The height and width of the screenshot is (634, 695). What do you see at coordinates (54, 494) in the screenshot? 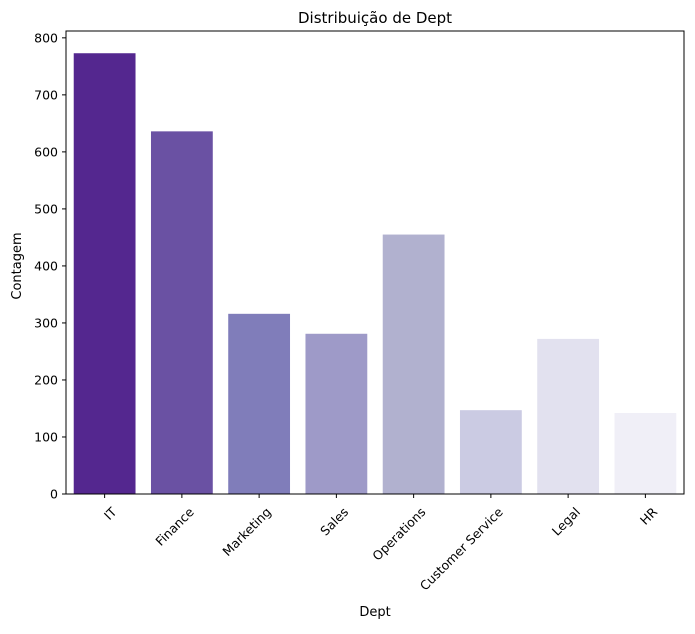
I see `y-tick-label: 0` at bounding box center [54, 494].